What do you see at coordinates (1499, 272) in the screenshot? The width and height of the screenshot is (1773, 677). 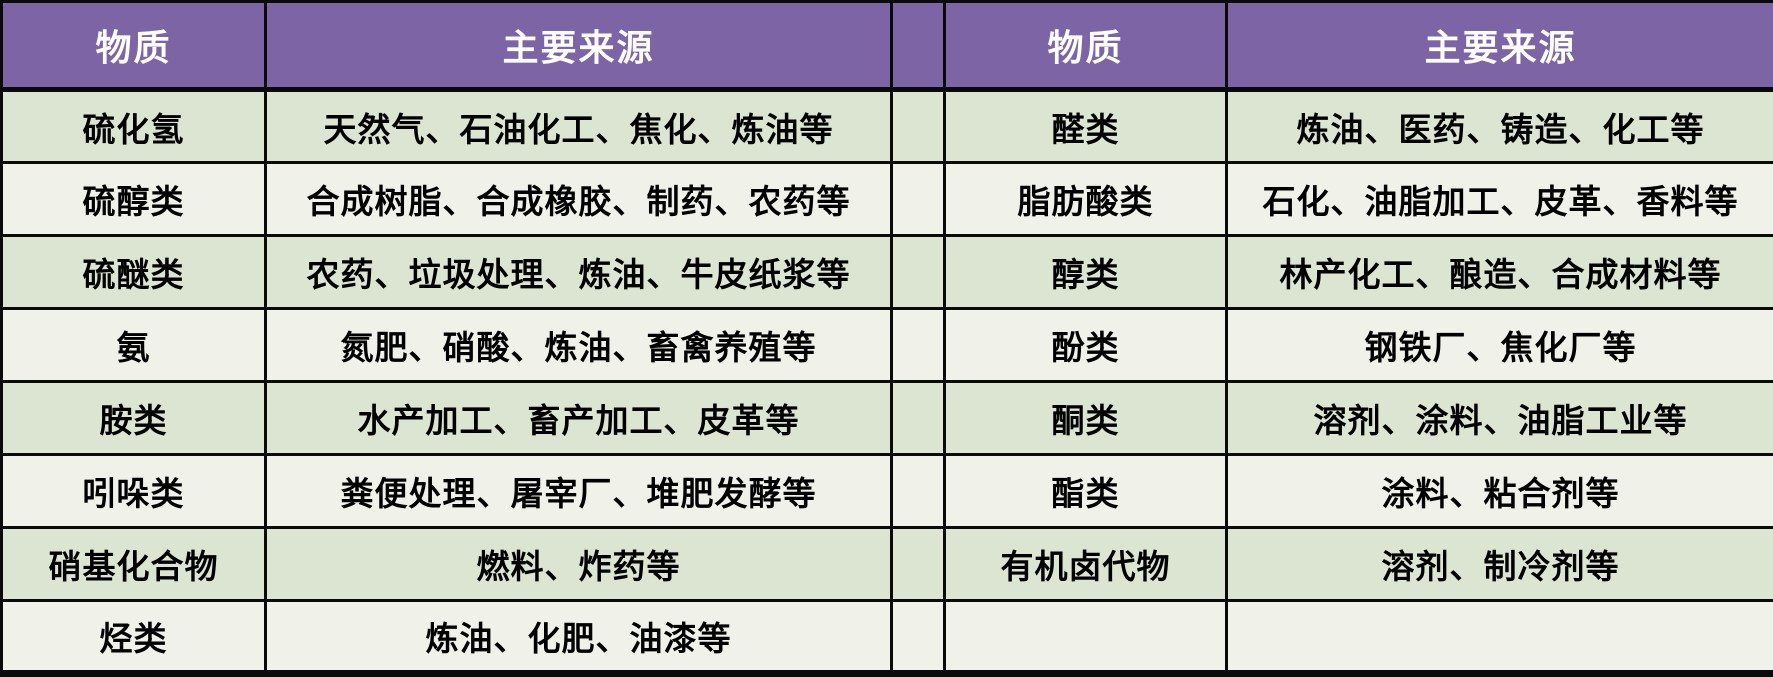 I see `cell-source-right: 林产化工、酿造、合成材料等` at bounding box center [1499, 272].